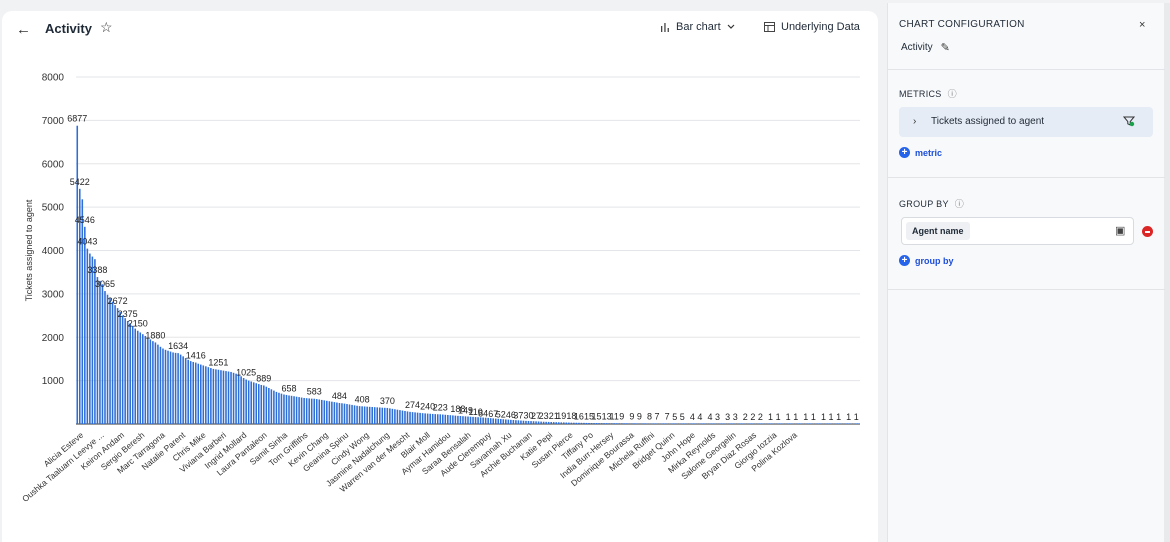 The width and height of the screenshot is (1170, 542). I want to click on data-label: 408, so click(362, 399).